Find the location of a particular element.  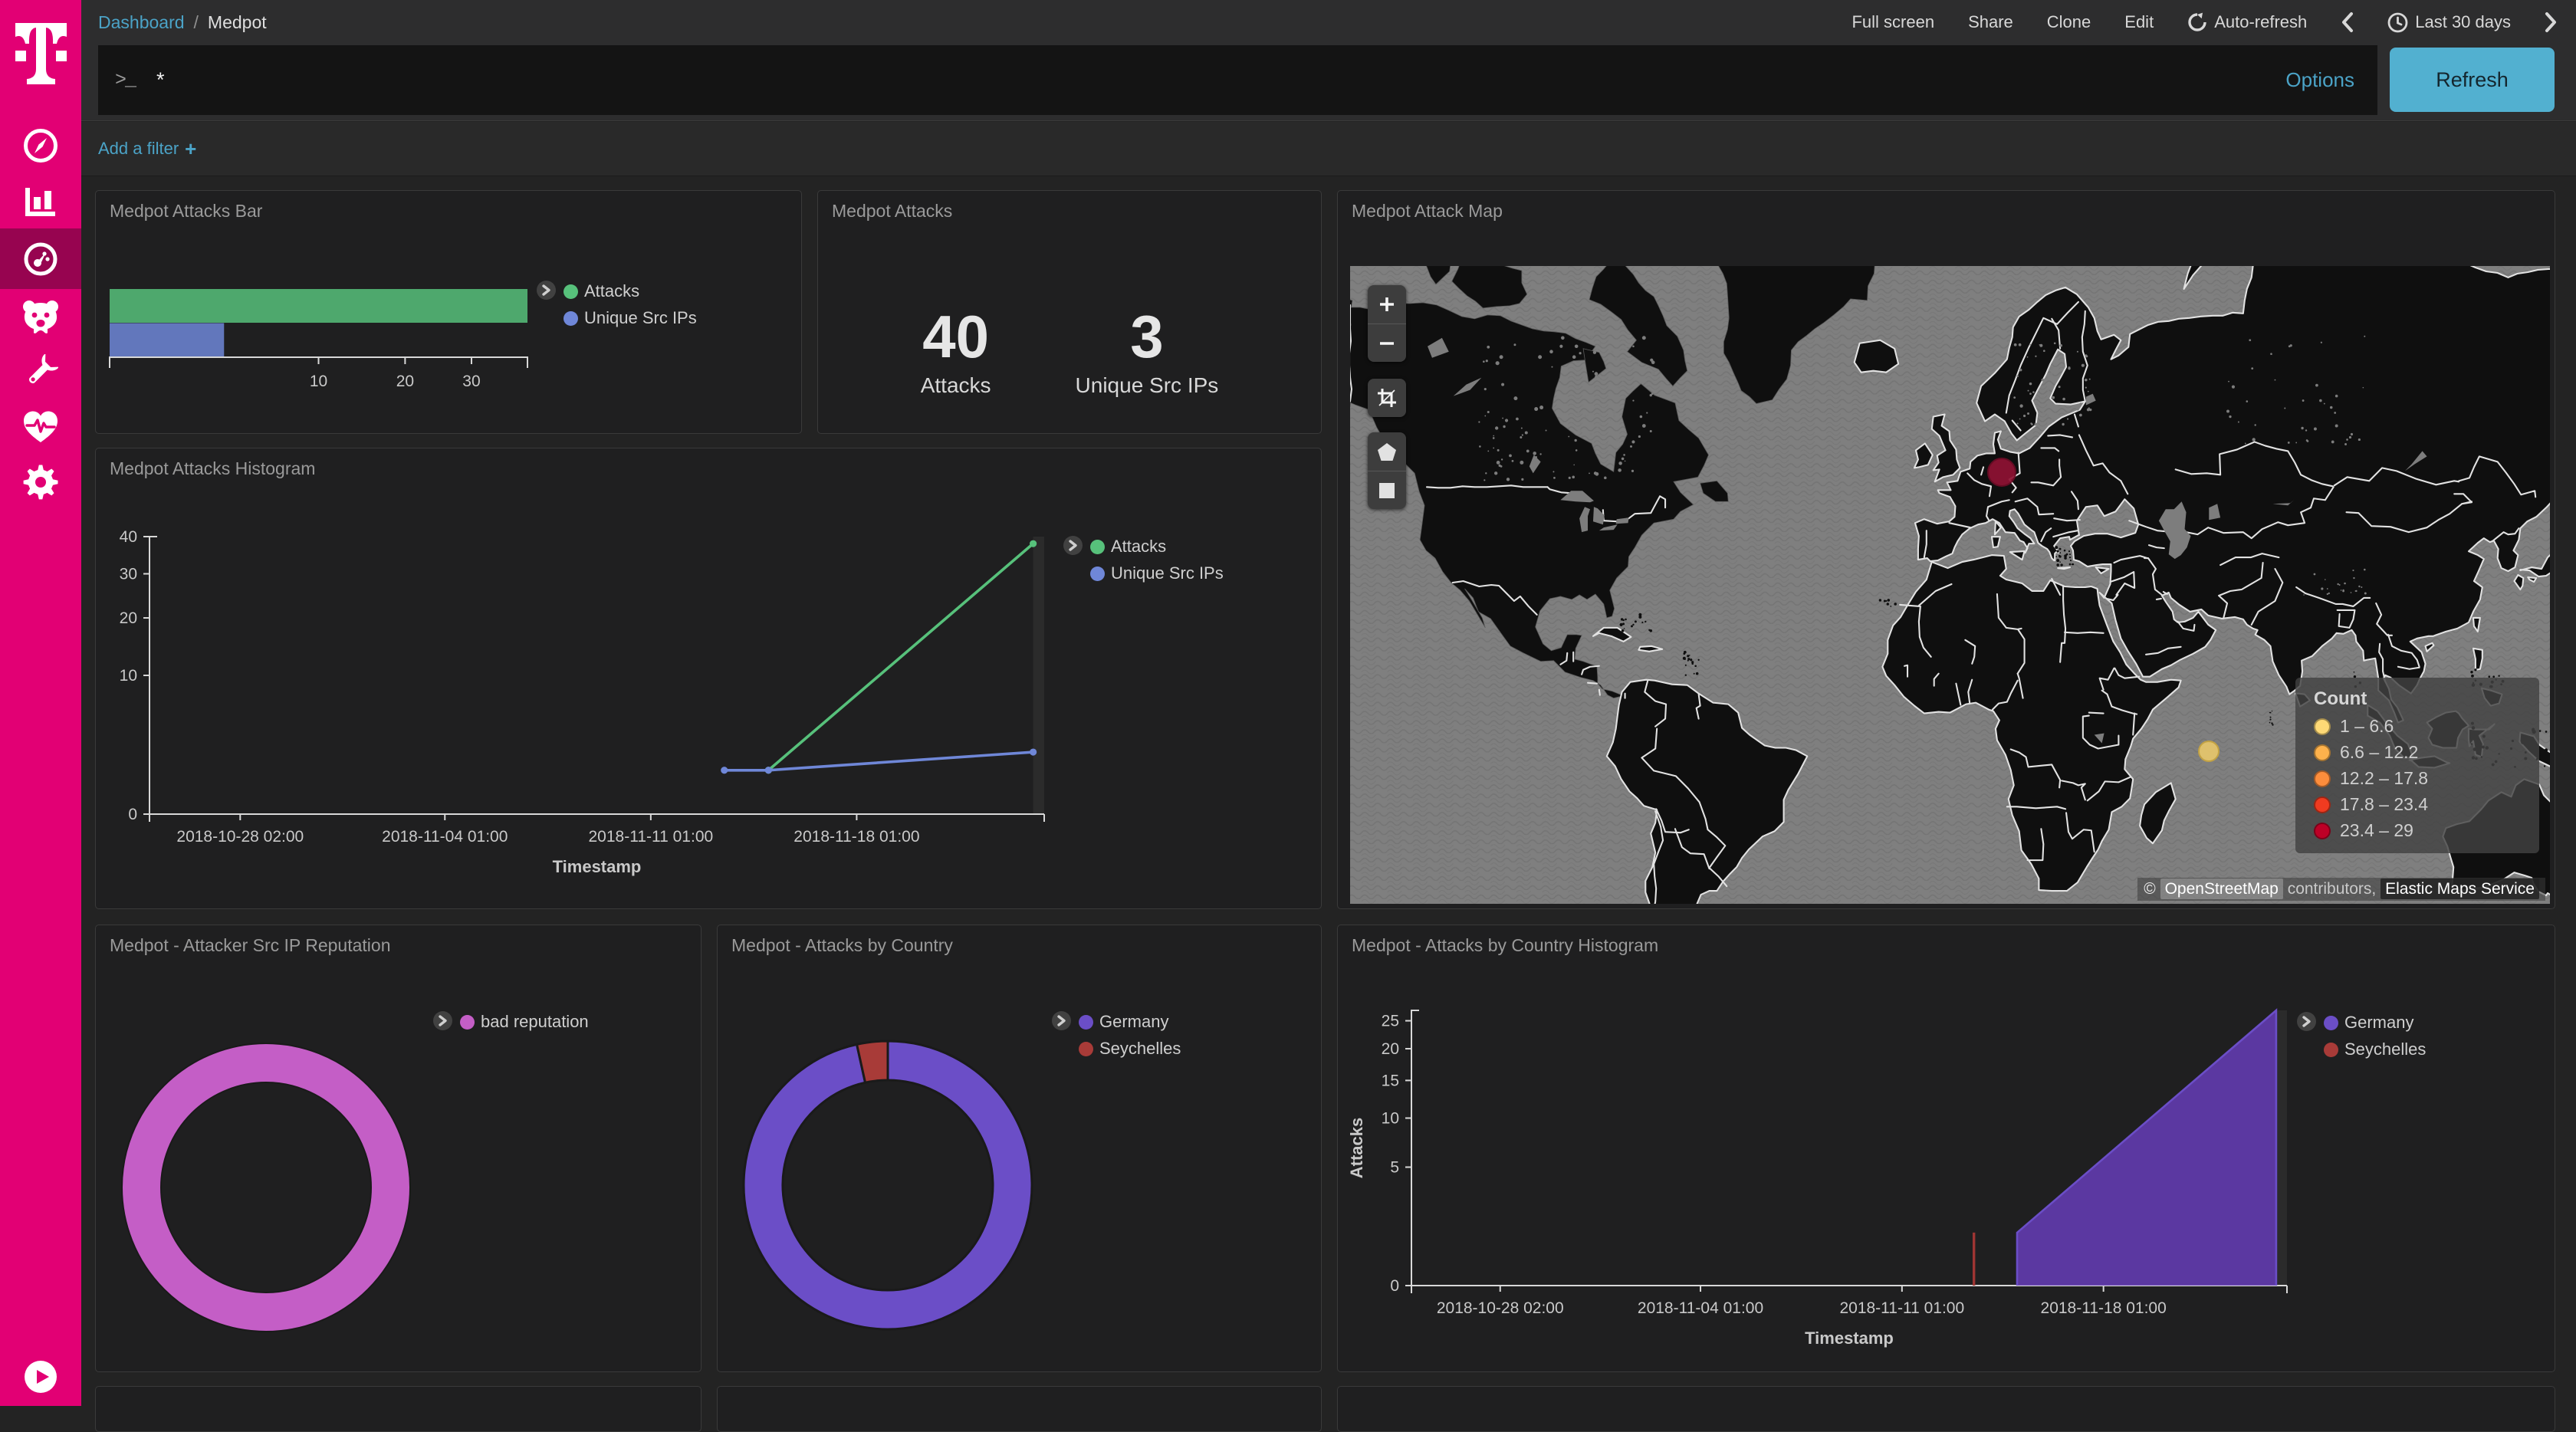

elastic-maps-service-link: Elastic Maps Service is located at coordinates (2459, 889).